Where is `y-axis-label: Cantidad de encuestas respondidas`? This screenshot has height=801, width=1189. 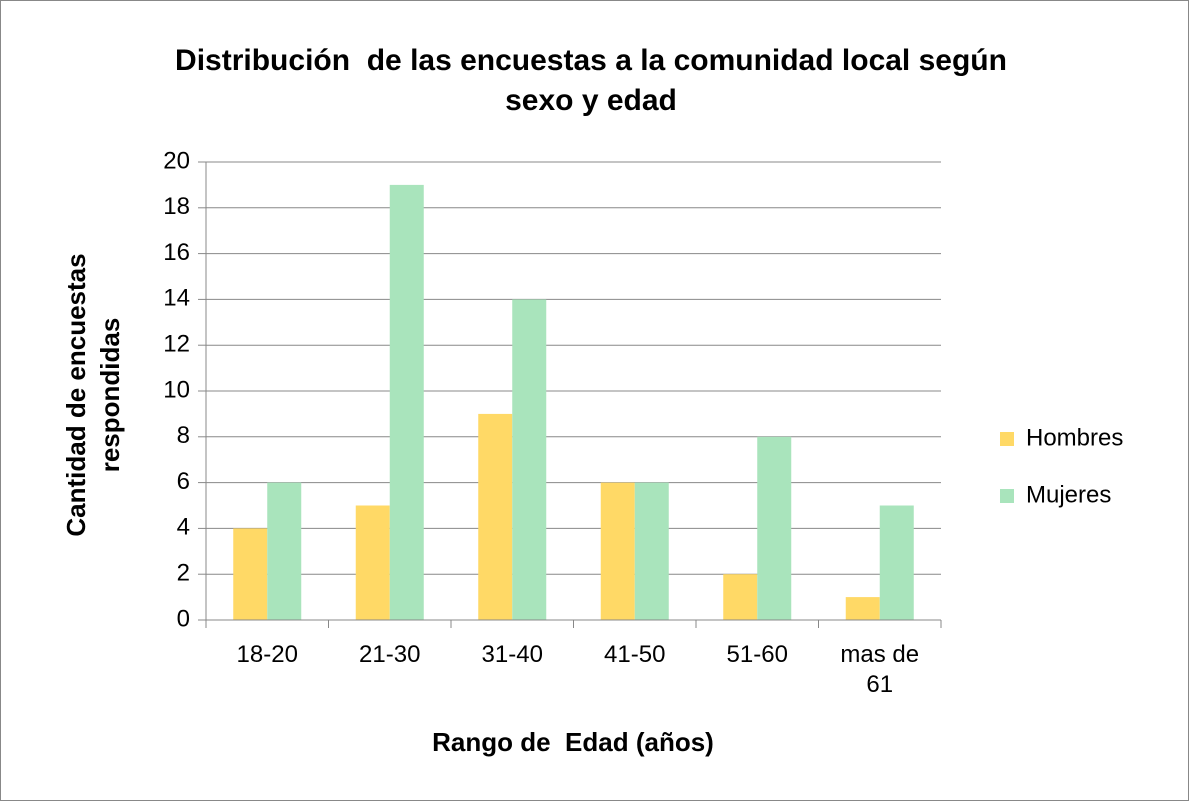 y-axis-label: Cantidad de encuestas respondidas is located at coordinates (93, 391).